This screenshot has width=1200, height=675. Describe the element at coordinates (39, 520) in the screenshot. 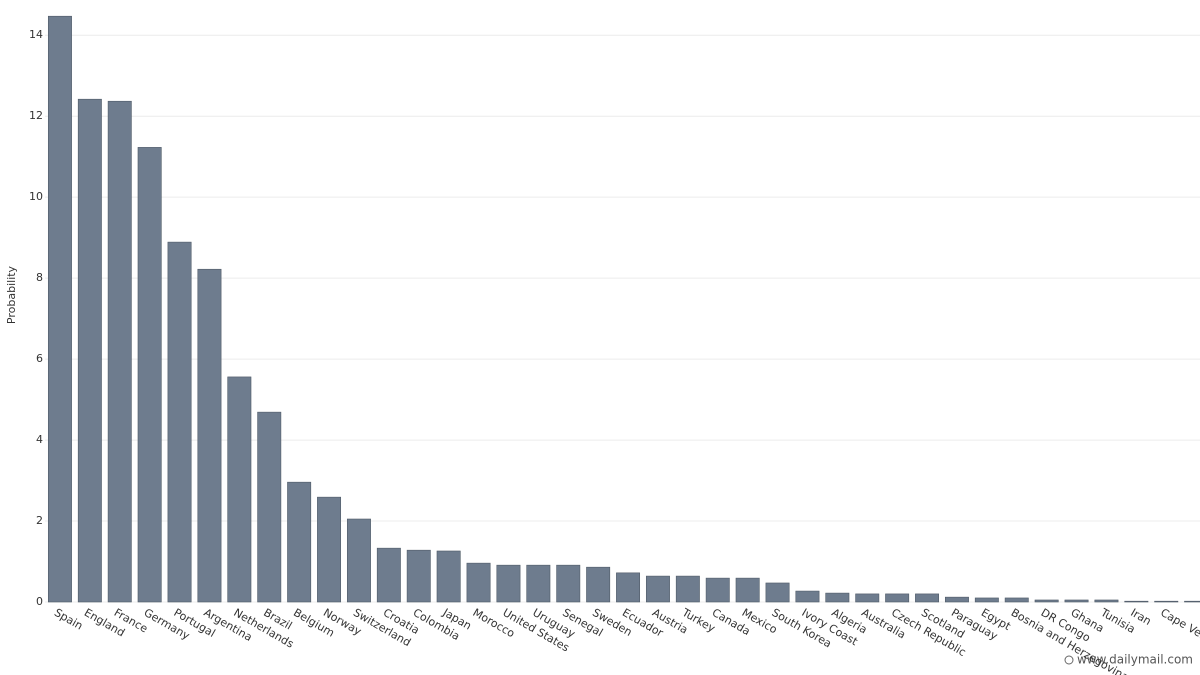

I see `y-tick-label: 2` at that location.